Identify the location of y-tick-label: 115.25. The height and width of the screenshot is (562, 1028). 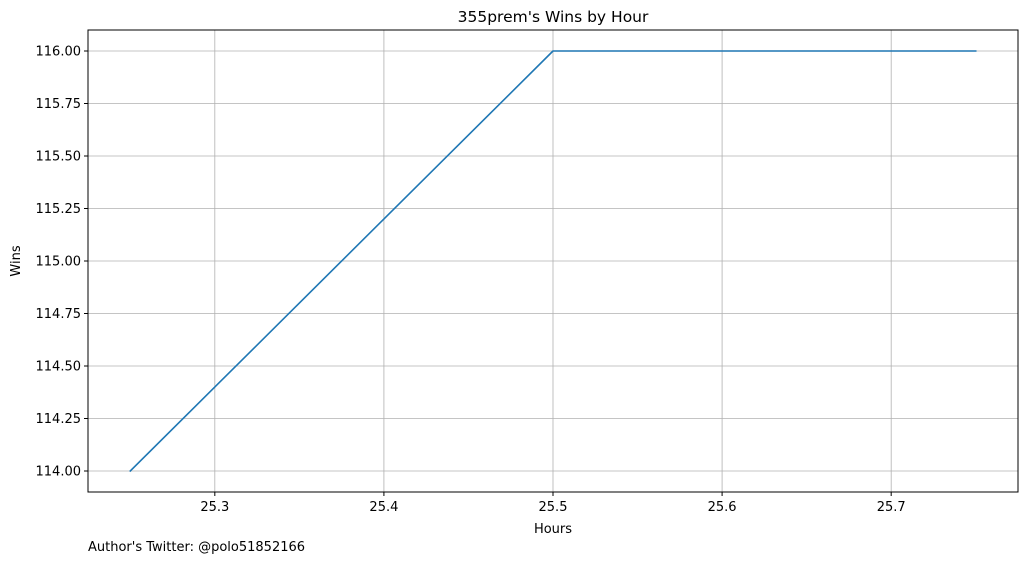
(59, 209).